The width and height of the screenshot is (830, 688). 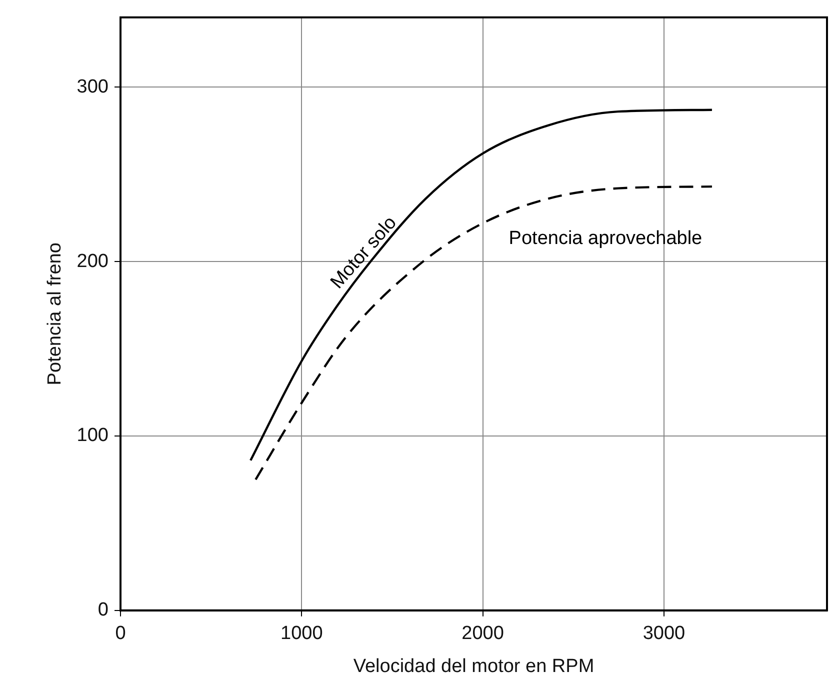 I want to click on x-tick-label: 0, so click(x=120, y=633).